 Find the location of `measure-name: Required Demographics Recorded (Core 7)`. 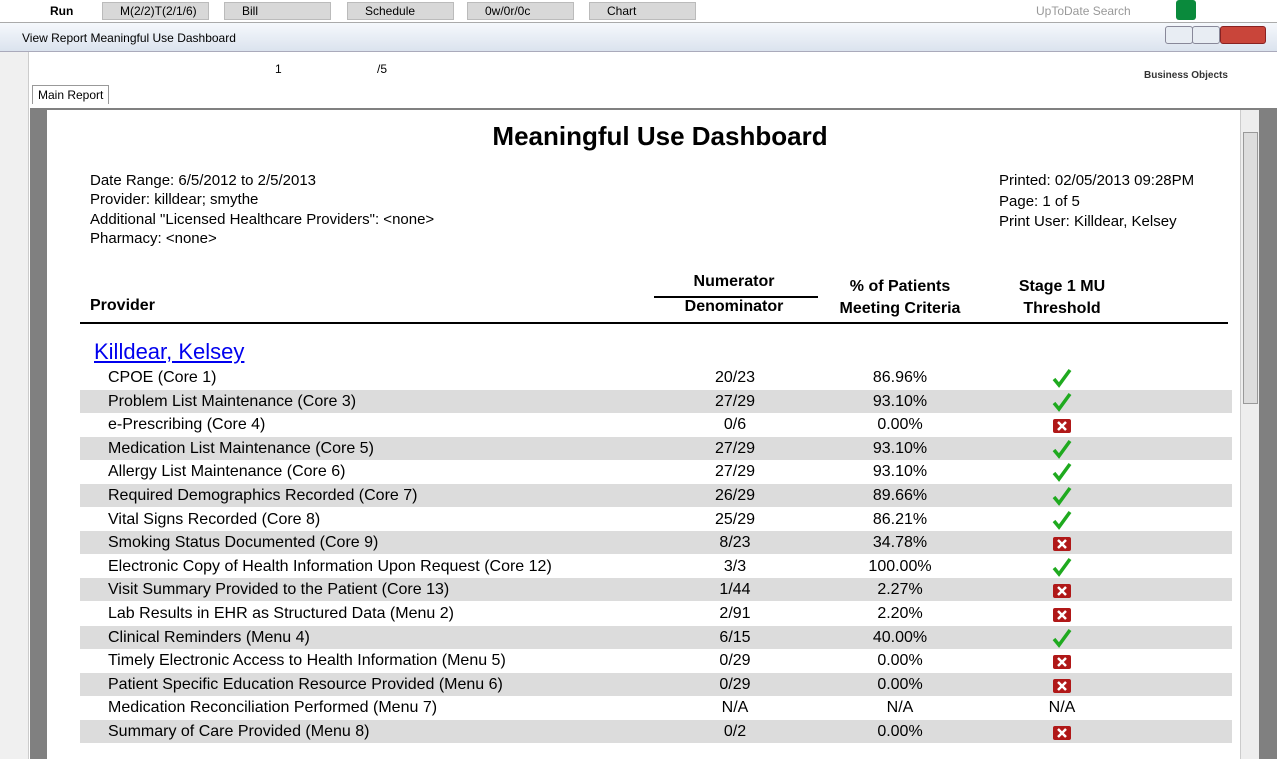

measure-name: Required Demographics Recorded (Core 7) is located at coordinates (263, 495).